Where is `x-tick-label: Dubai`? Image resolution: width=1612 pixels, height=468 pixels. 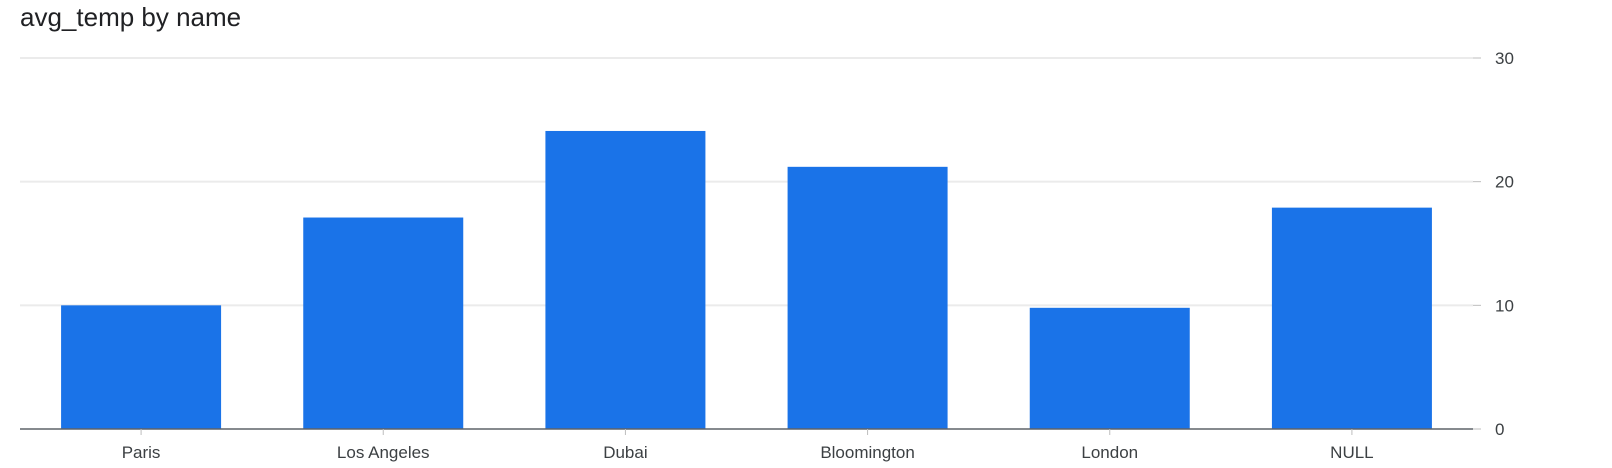
x-tick-label: Dubai is located at coordinates (625, 452).